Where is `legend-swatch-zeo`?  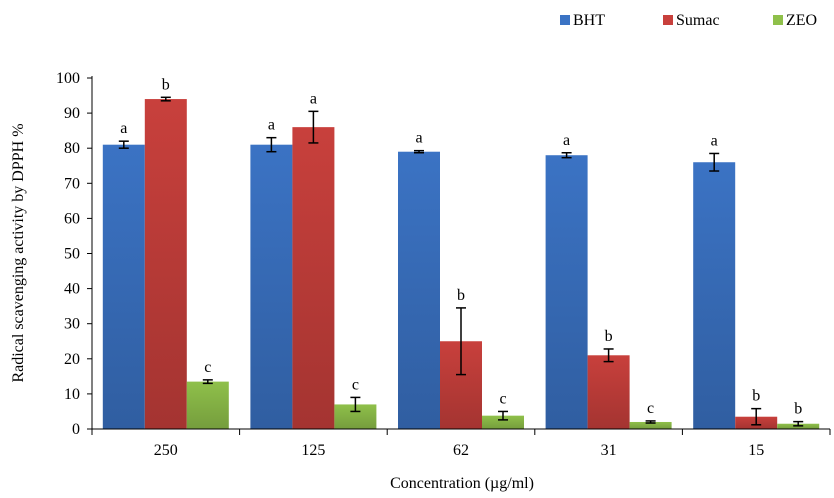 legend-swatch-zeo is located at coordinates (778, 20).